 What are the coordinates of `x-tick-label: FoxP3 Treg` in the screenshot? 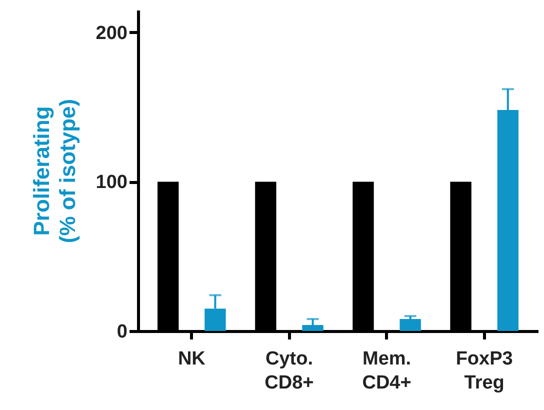 It's located at (484, 371).